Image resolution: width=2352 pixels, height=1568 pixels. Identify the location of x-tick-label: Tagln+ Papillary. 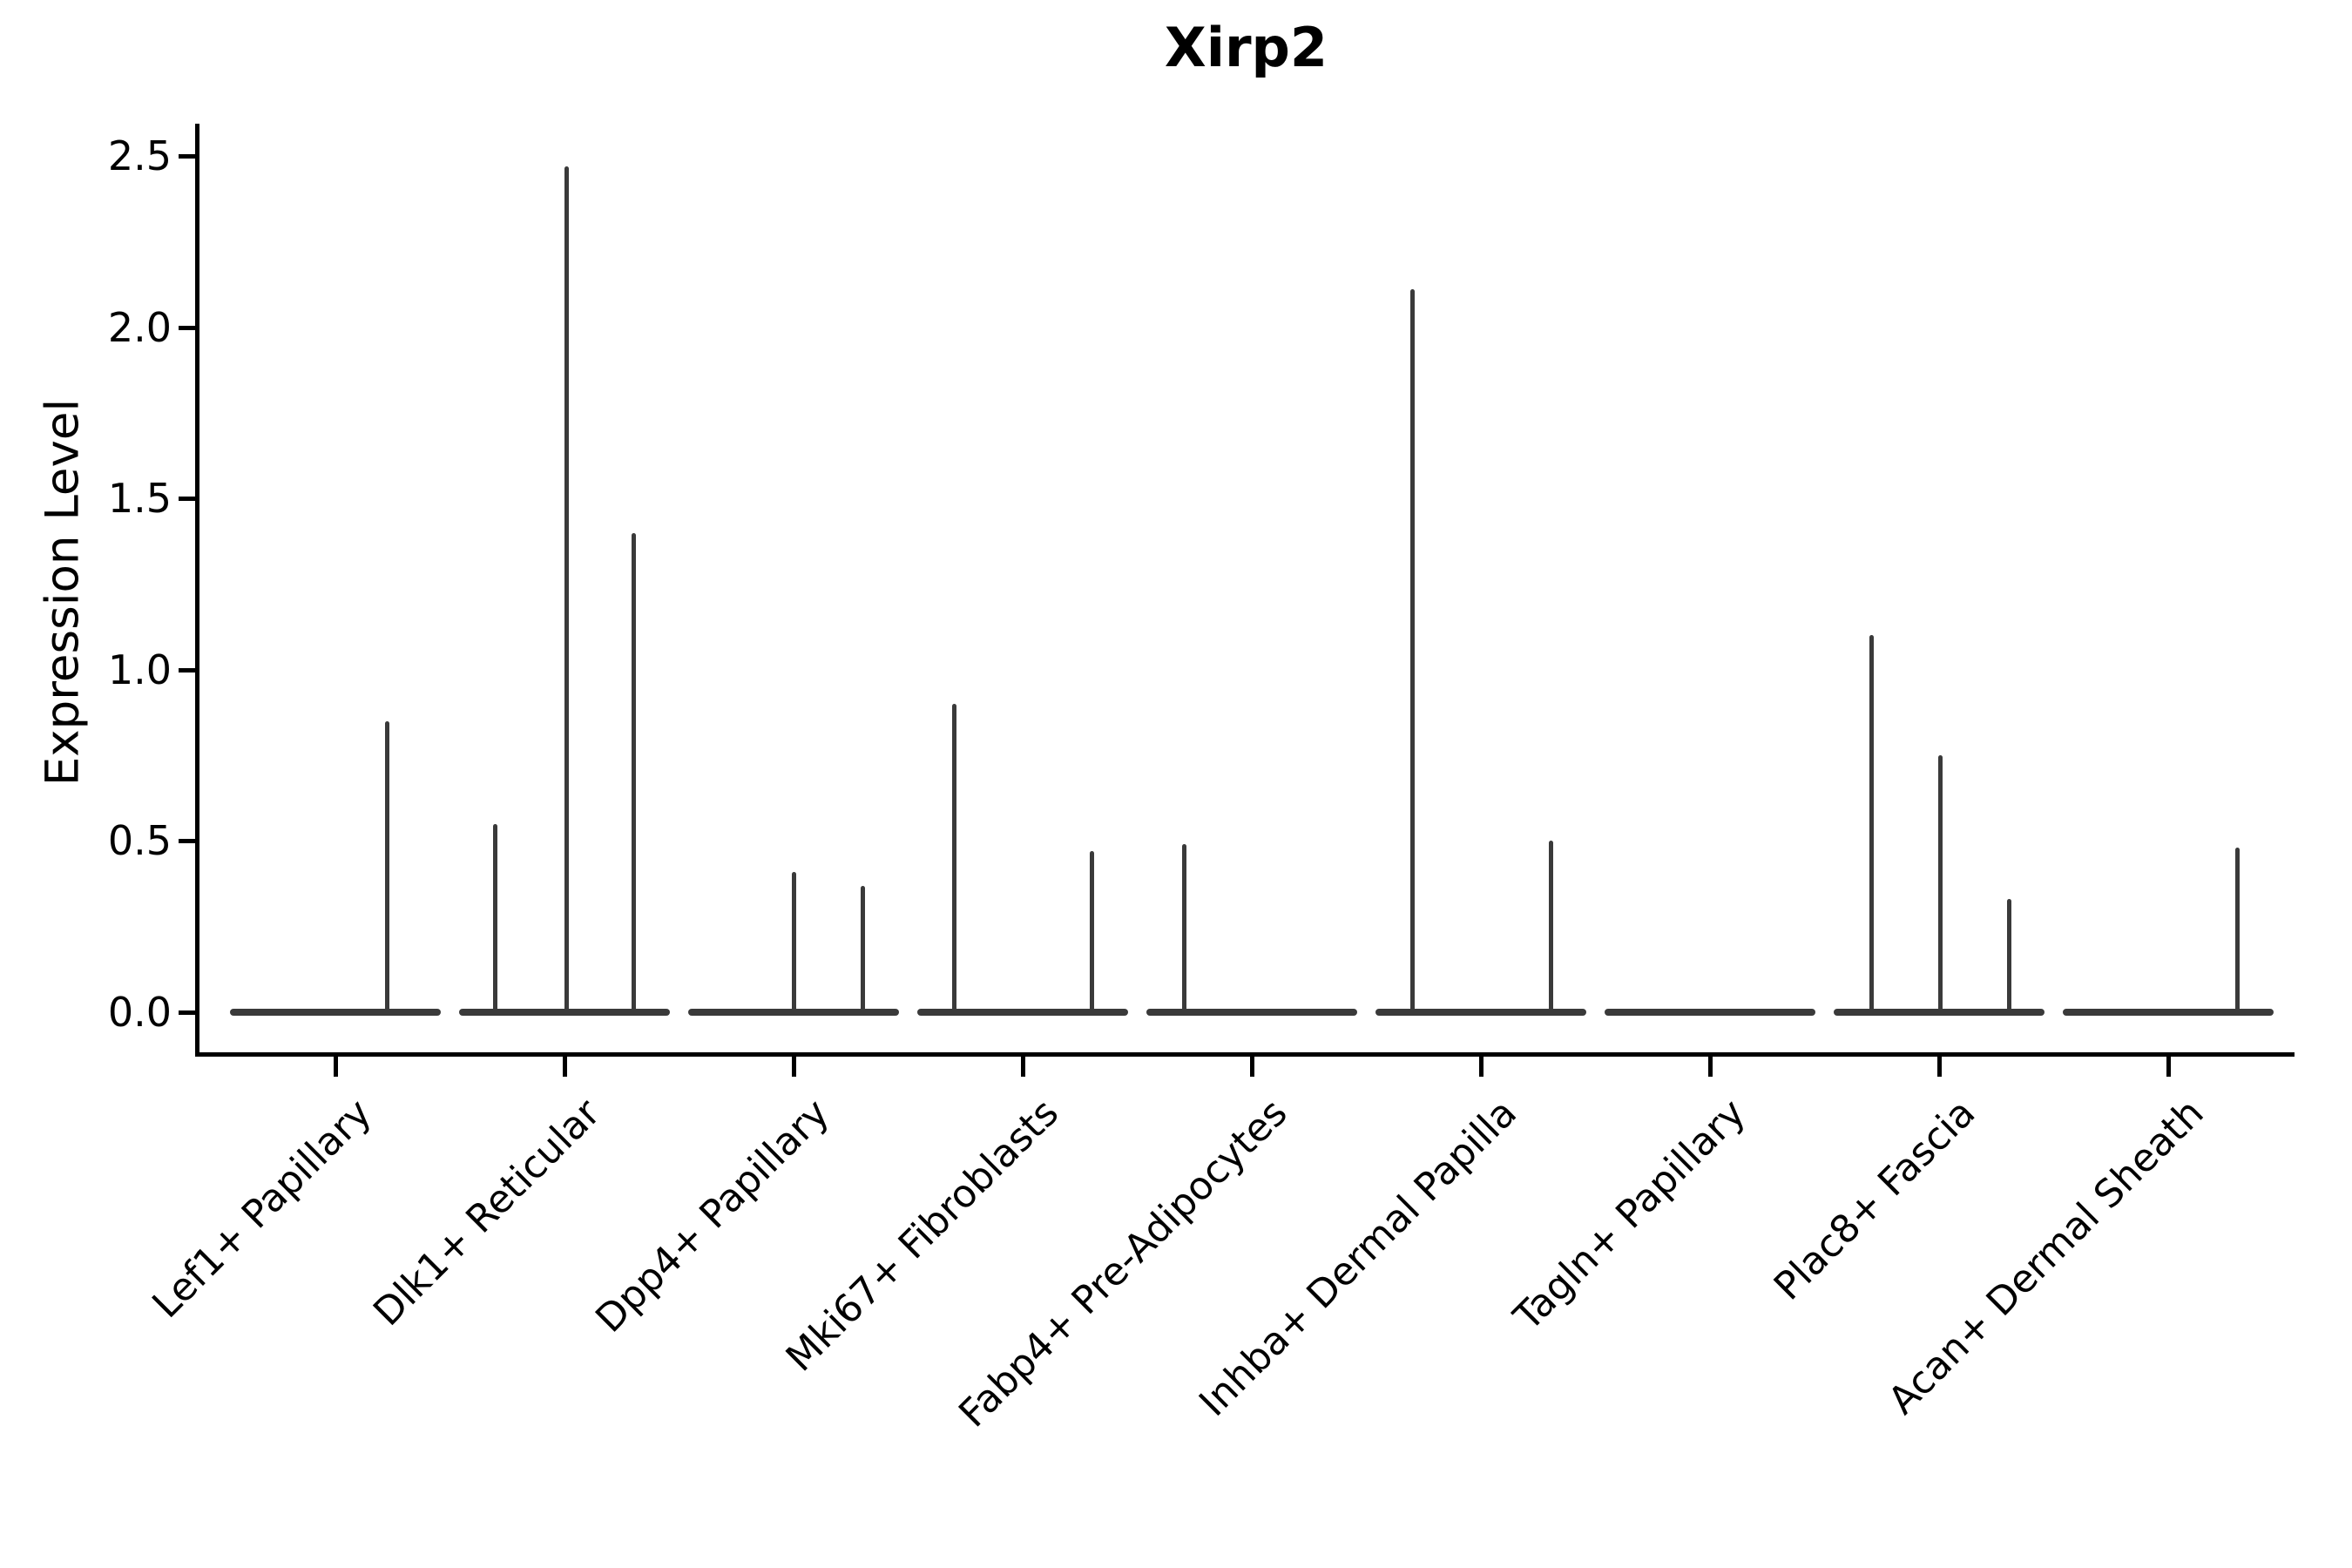
(1630, 1215).